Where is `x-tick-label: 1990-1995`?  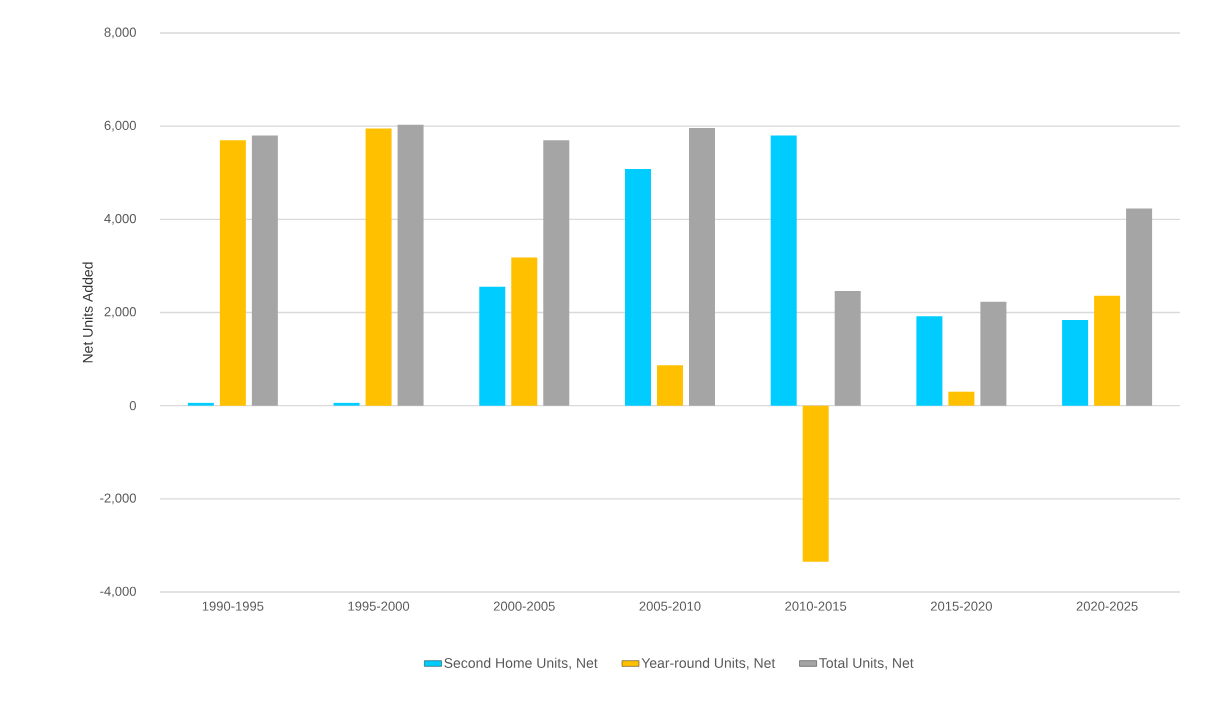
x-tick-label: 1990-1995 is located at coordinates (233, 606).